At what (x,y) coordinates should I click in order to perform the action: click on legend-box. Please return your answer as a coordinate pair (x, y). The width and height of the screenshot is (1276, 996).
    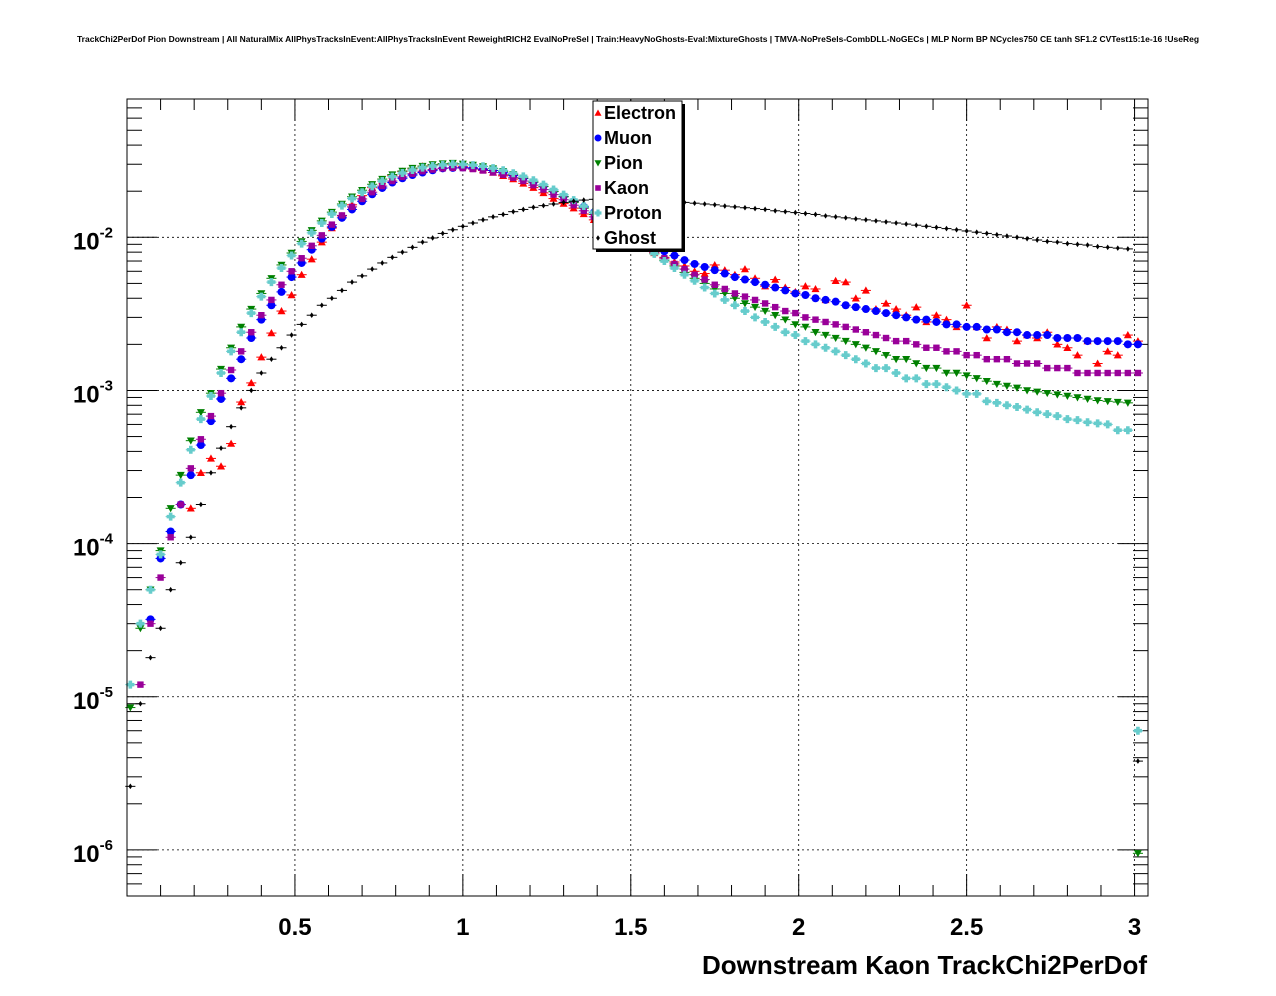
    Looking at the image, I should click on (637, 175).